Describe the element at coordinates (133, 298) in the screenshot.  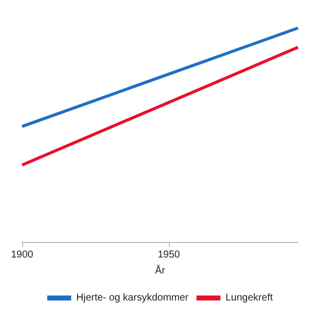
I see `legend-label: Hjerte- og karsykdommer` at that location.